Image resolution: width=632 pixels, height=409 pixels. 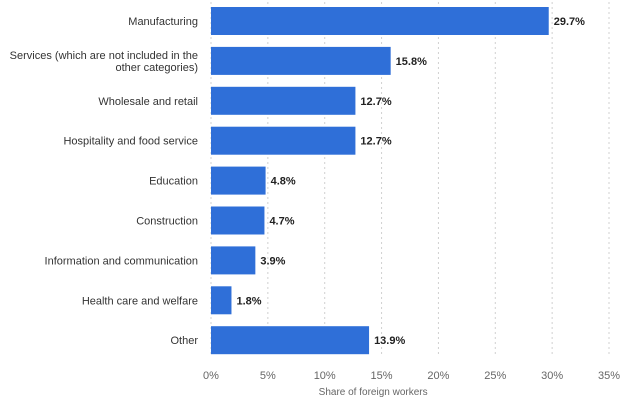 I want to click on x-tick-label: 20%, so click(x=438, y=376).